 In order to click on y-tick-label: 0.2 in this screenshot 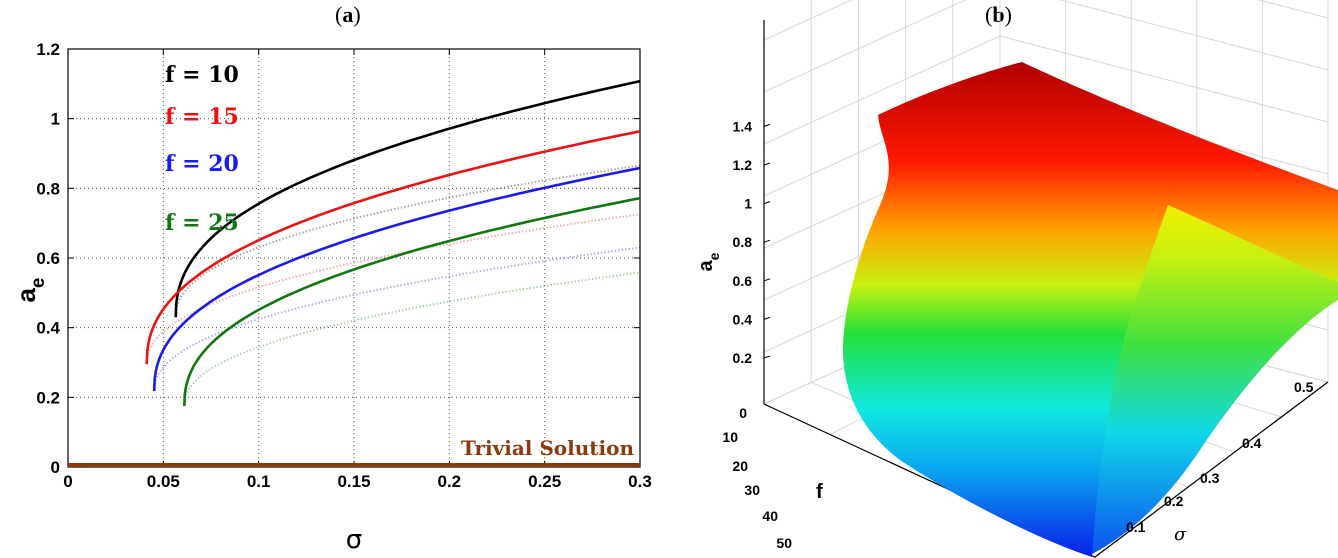, I will do `click(48, 397)`.